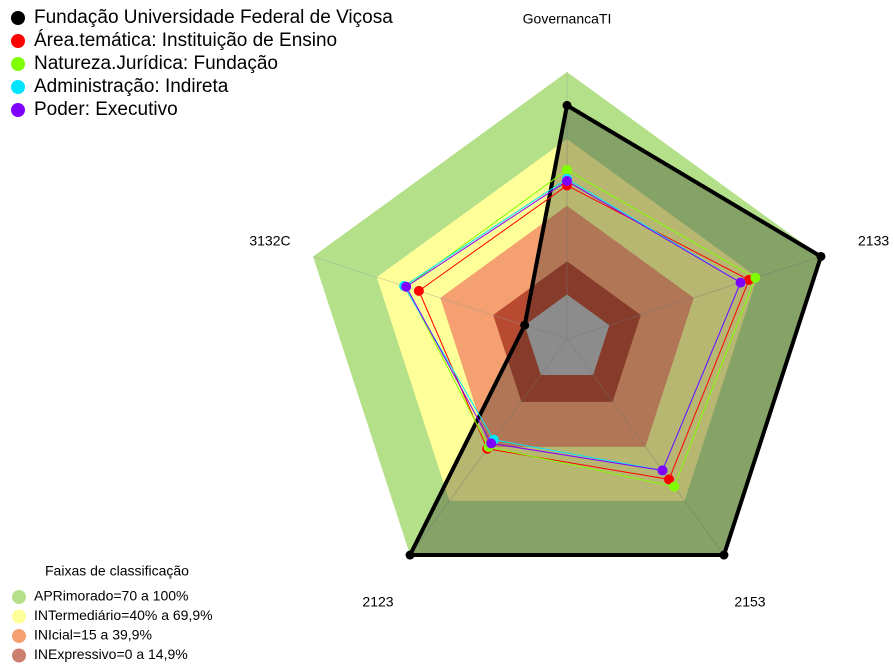 This screenshot has width=894, height=668. What do you see at coordinates (111, 596) in the screenshot?
I see `band-legend-label: APRimorado=70 a 100%` at bounding box center [111, 596].